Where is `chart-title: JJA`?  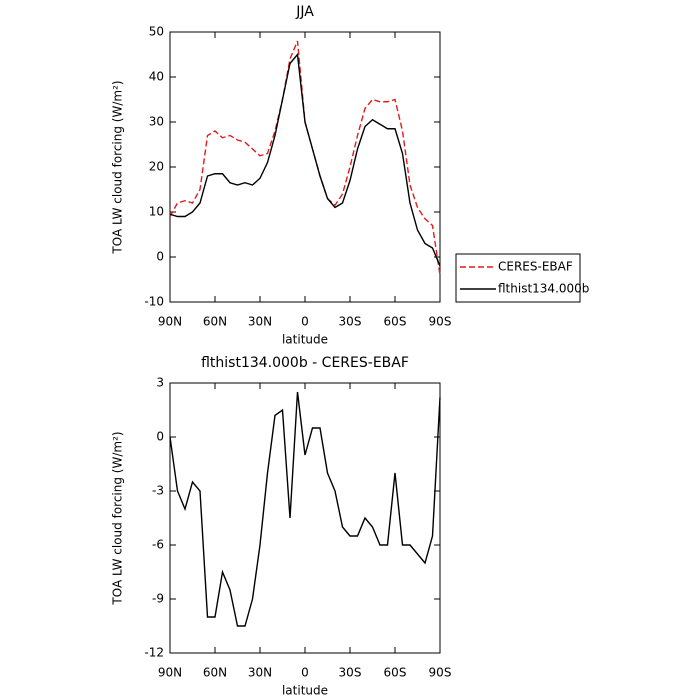 chart-title: JJA is located at coordinates (304, 12).